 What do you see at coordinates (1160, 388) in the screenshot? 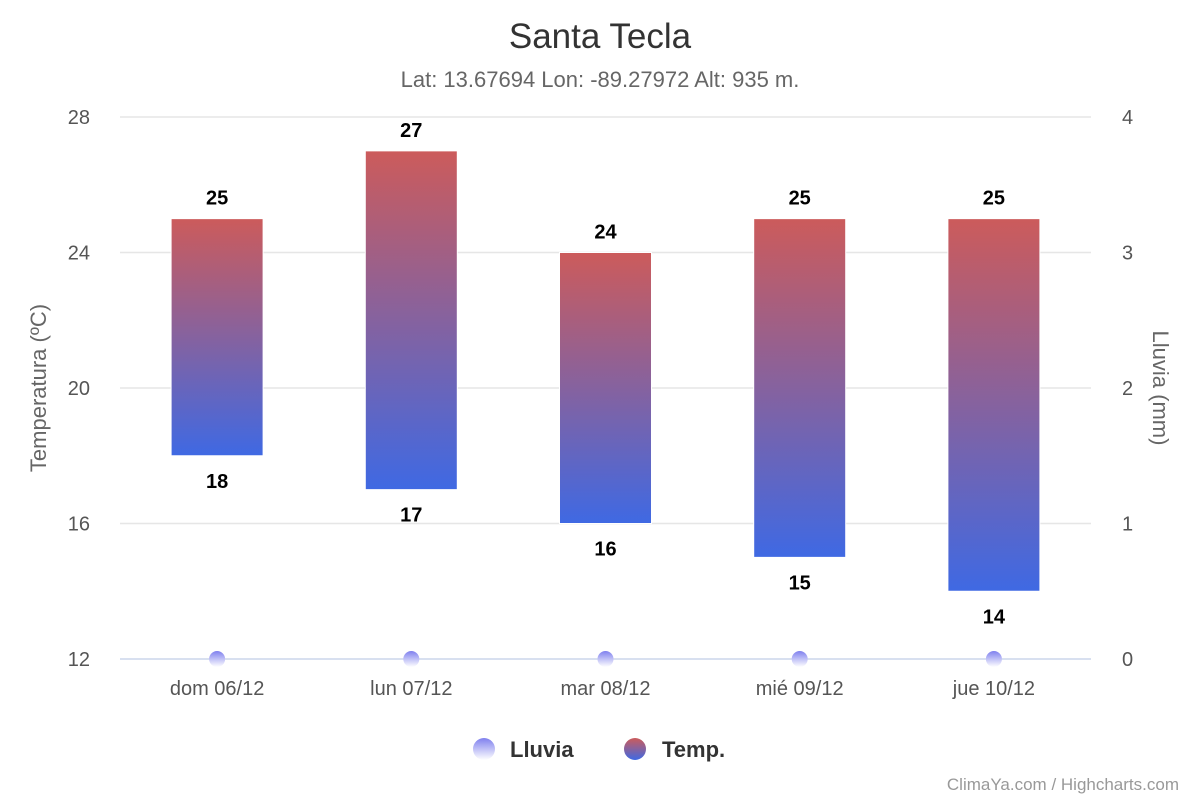
I see `right-axis-title: Lluvia (mm)` at bounding box center [1160, 388].